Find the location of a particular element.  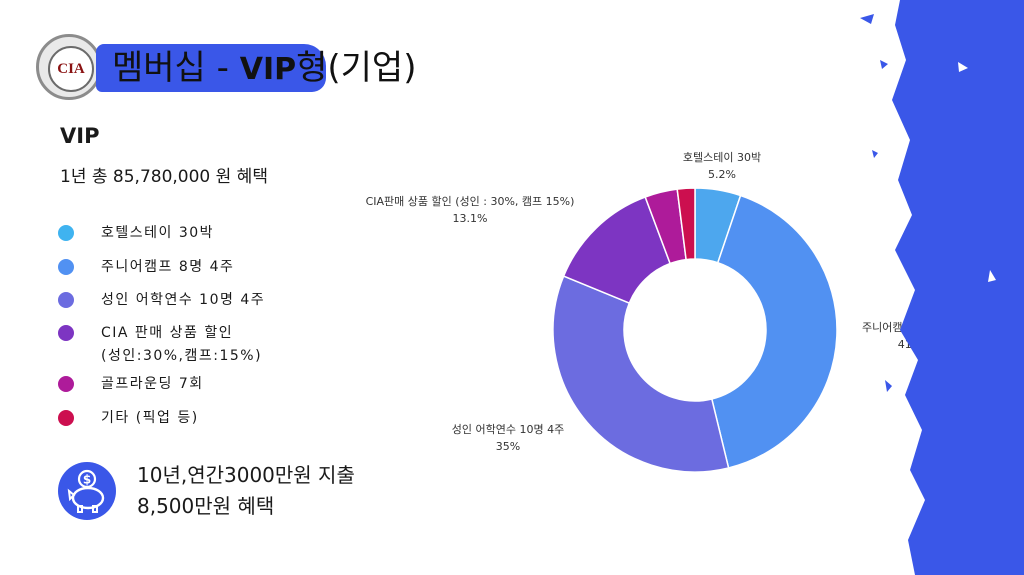

slice-label: 성인 어학연수 10명 4주 is located at coordinates (508, 429).